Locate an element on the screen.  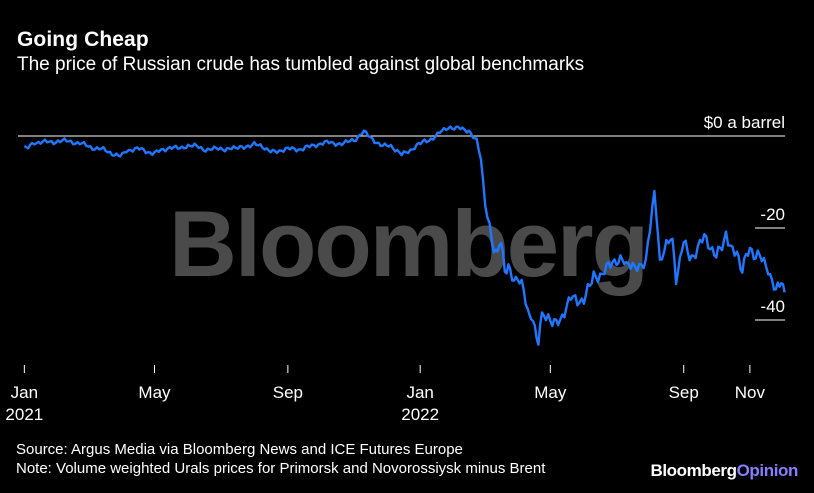
y-tick-label: $0 a barrel is located at coordinates (744, 122).